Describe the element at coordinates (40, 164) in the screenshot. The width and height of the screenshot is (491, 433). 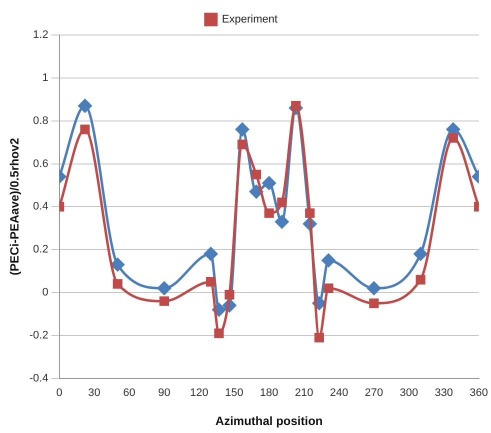
I see `y-tick-label: 0.6` at that location.